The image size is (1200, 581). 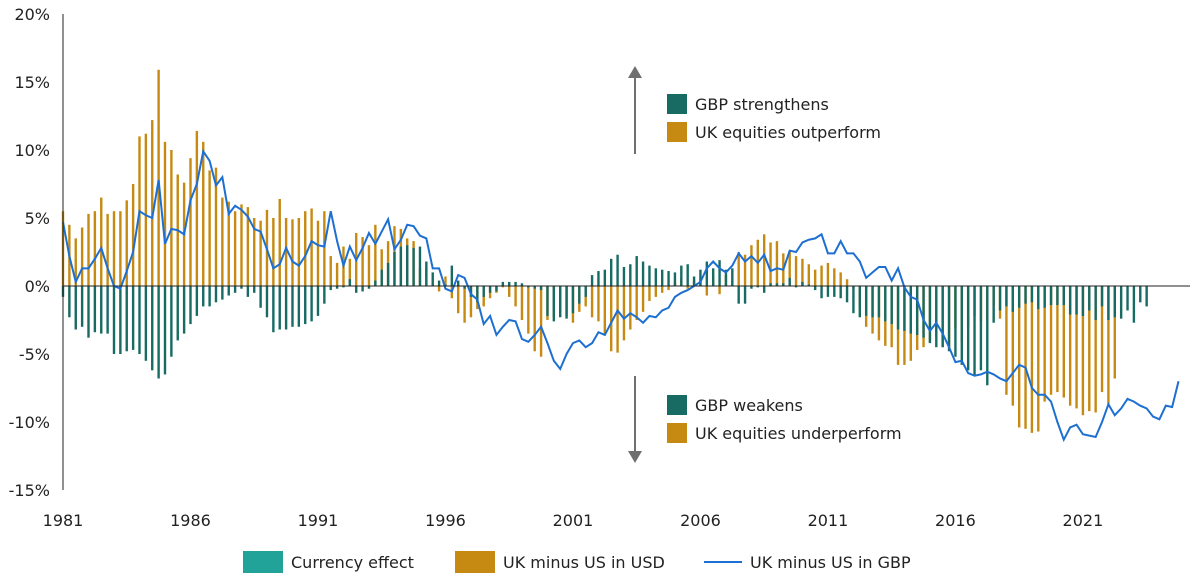 I want to click on x-tick-label: 2001, so click(x=573, y=520).